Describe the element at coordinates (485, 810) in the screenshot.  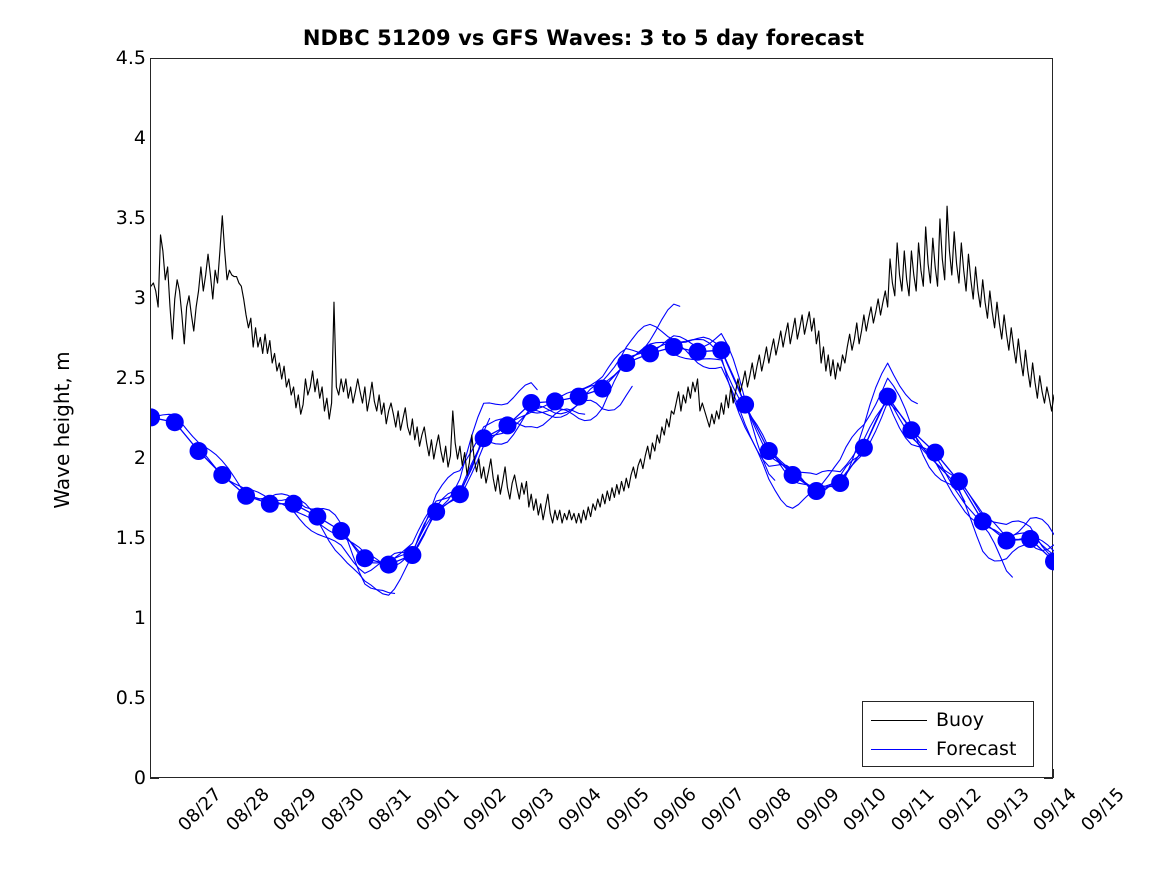
I see `x-tick-label: 09/02` at that location.